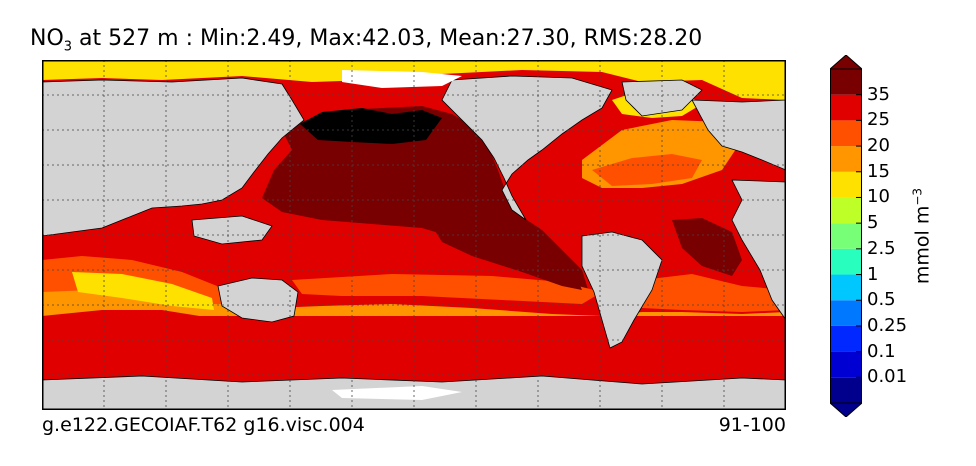 The image size is (976, 466). Describe the element at coordinates (397, 393) in the screenshot. I see `antarctic-ice-mask` at that location.